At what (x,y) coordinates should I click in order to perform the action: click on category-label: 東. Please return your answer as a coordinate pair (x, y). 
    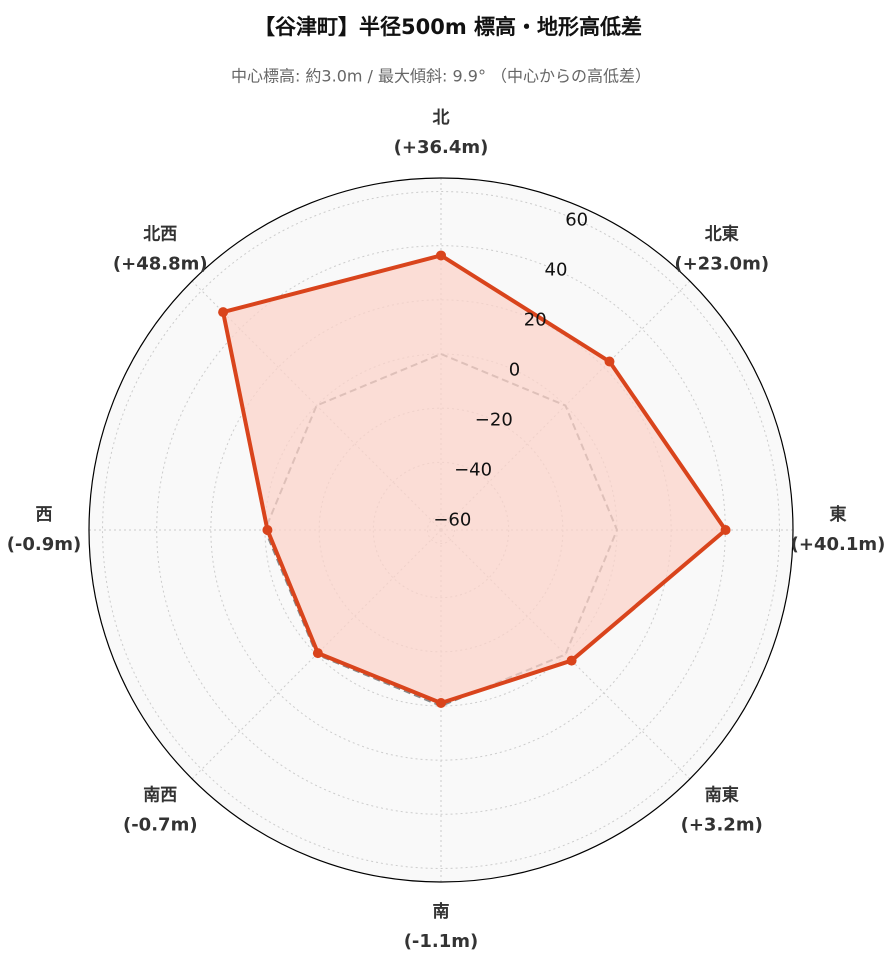
    Looking at the image, I should click on (838, 514).